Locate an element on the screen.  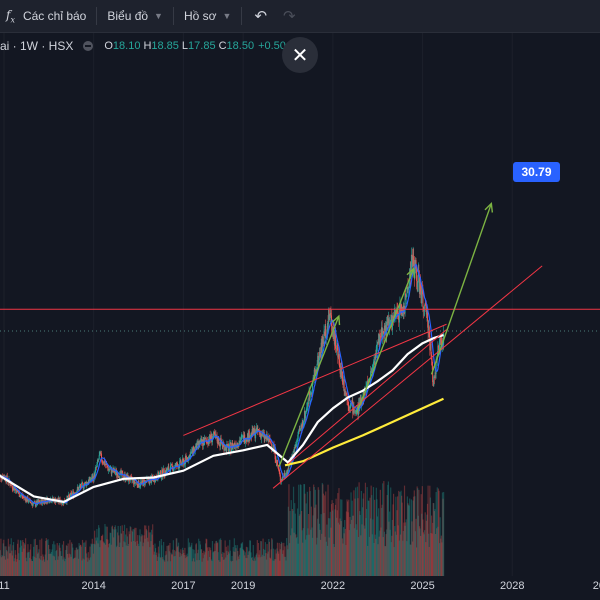
indicators-button: fx Các chỉ báo is located at coordinates (46, 16).